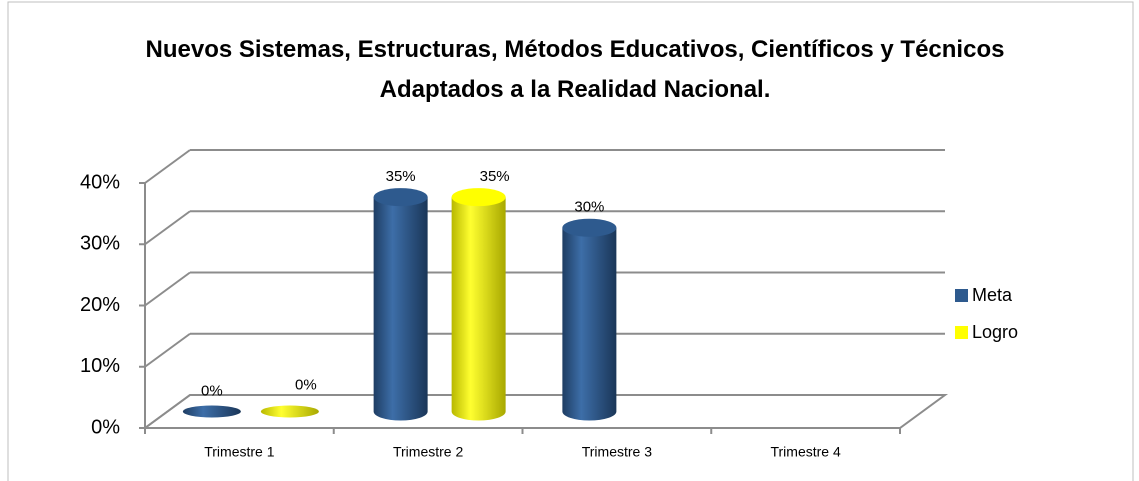 Image resolution: width=1139 pixels, height=481 pixels. What do you see at coordinates (100, 182) in the screenshot?
I see `y-tick-label: 40%` at bounding box center [100, 182].